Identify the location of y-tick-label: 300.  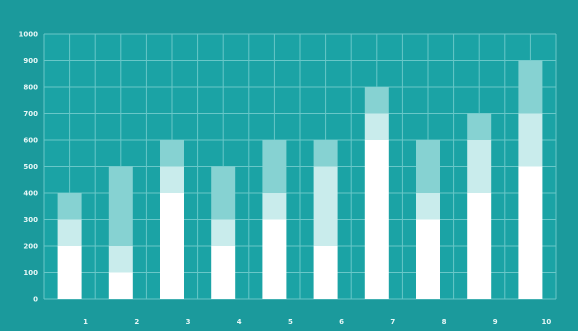
(30, 220).